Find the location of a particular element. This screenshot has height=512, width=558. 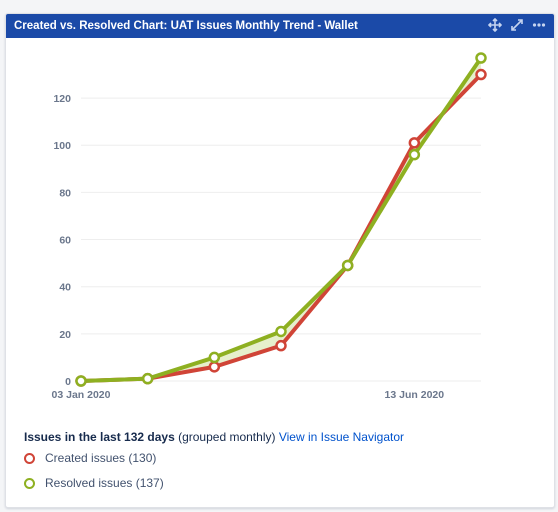

legend-label-resolved: Resolved issues (137) is located at coordinates (104, 483).